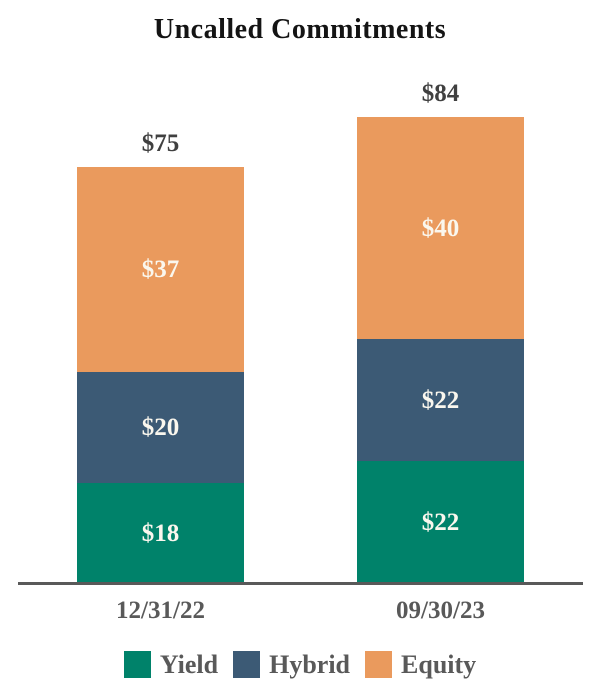 This screenshot has width=600, height=700. I want to click on bar-segment-yield: $18, so click(160, 533).